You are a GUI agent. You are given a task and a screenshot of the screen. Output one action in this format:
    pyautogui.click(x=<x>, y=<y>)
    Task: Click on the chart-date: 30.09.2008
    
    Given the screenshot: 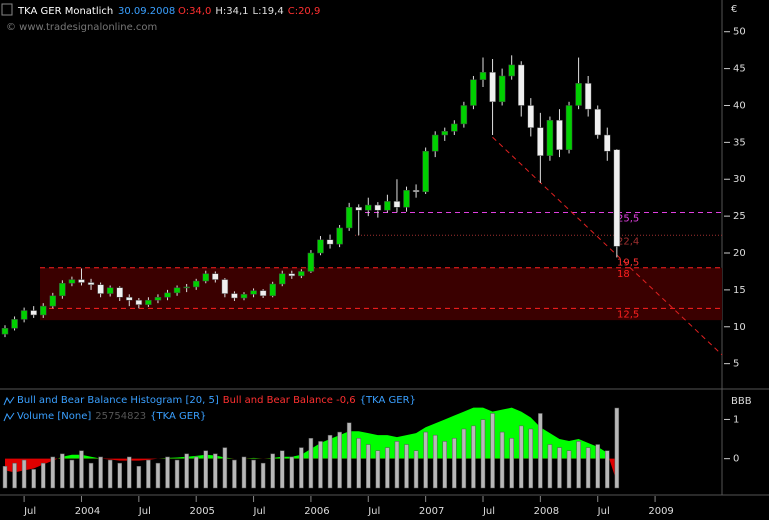 What is the action you would take?
    pyautogui.click(x=146, y=11)
    